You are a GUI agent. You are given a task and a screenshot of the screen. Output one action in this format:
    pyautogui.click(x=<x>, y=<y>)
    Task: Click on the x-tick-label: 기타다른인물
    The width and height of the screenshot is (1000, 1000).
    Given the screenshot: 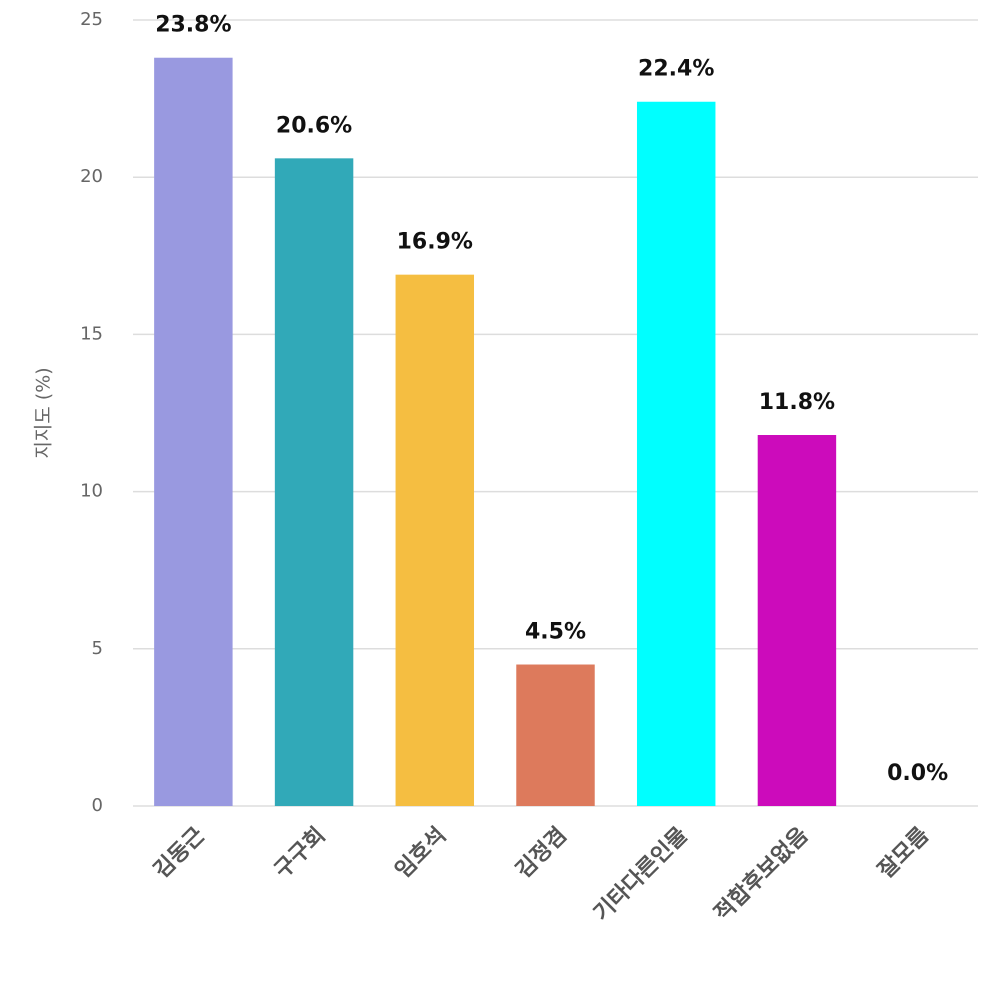 What is the action you would take?
    pyautogui.click(x=641, y=875)
    